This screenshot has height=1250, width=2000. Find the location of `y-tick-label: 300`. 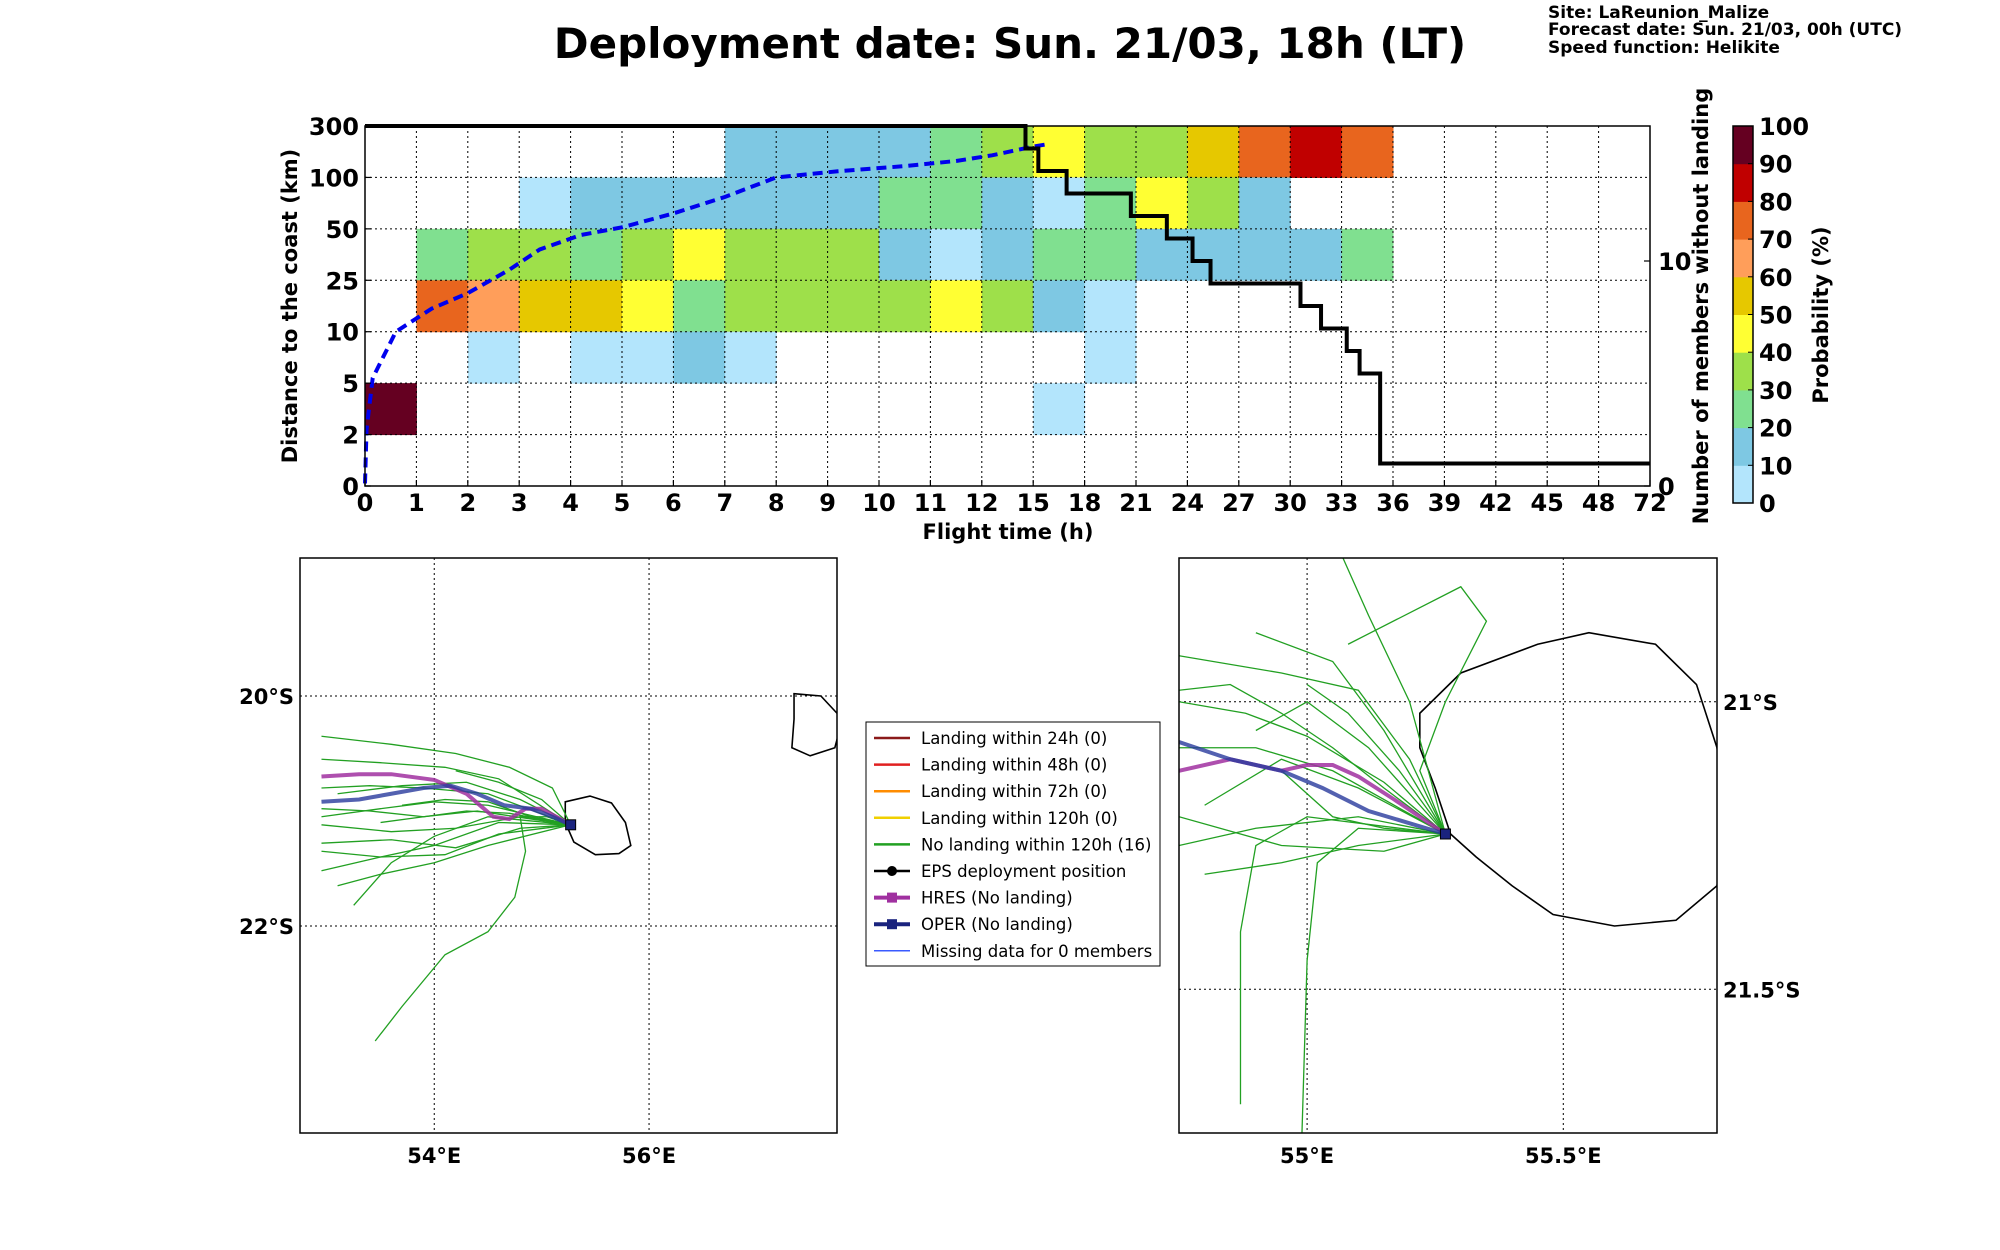

y-tick-label: 300 is located at coordinates (334, 127).